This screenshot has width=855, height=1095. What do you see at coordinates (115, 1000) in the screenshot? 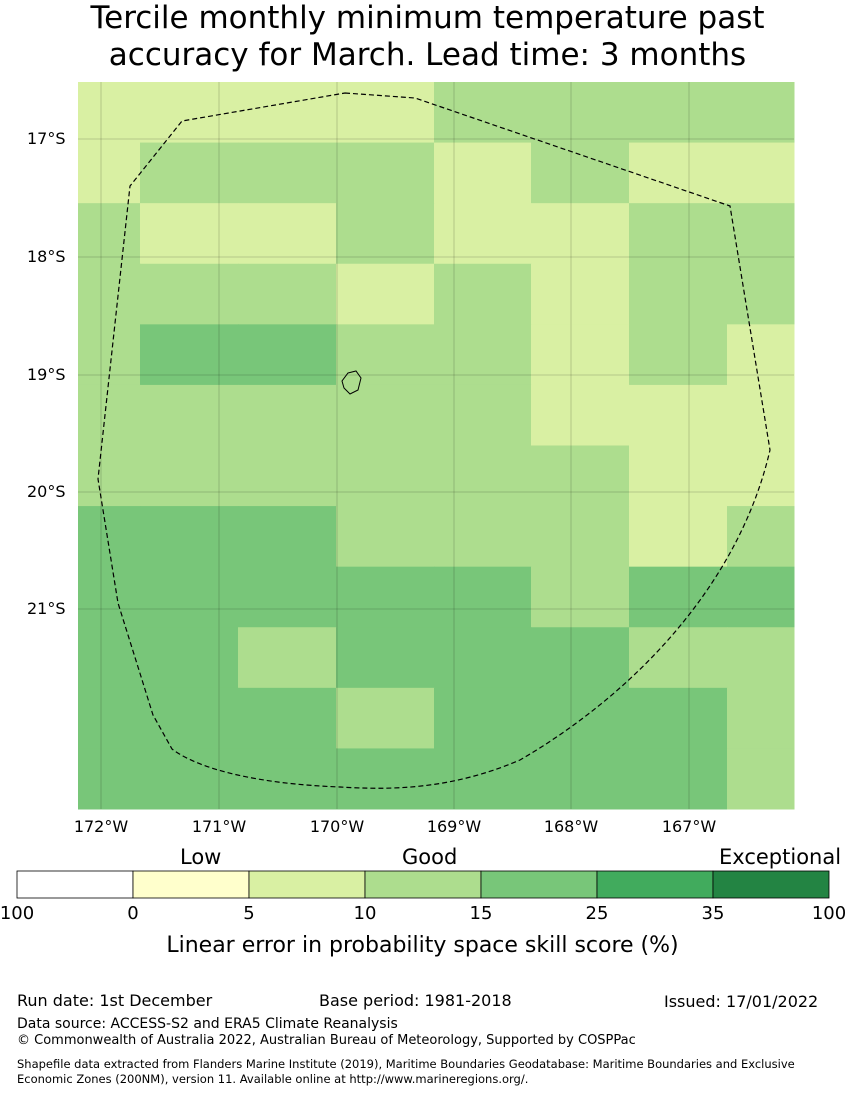
I see `run-date: Run date: 1st December` at bounding box center [115, 1000].